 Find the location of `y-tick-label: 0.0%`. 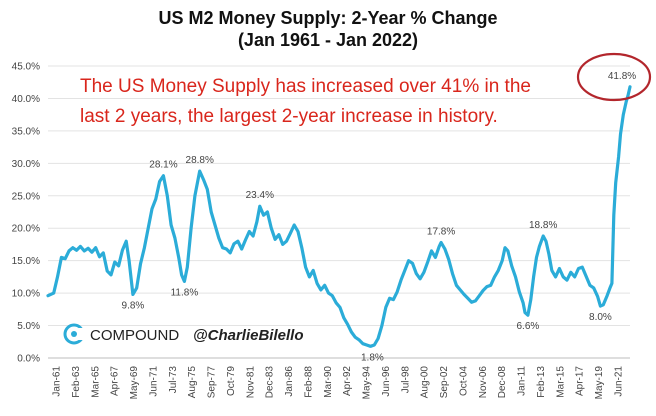

y-tick-label: 0.0% is located at coordinates (28, 359).